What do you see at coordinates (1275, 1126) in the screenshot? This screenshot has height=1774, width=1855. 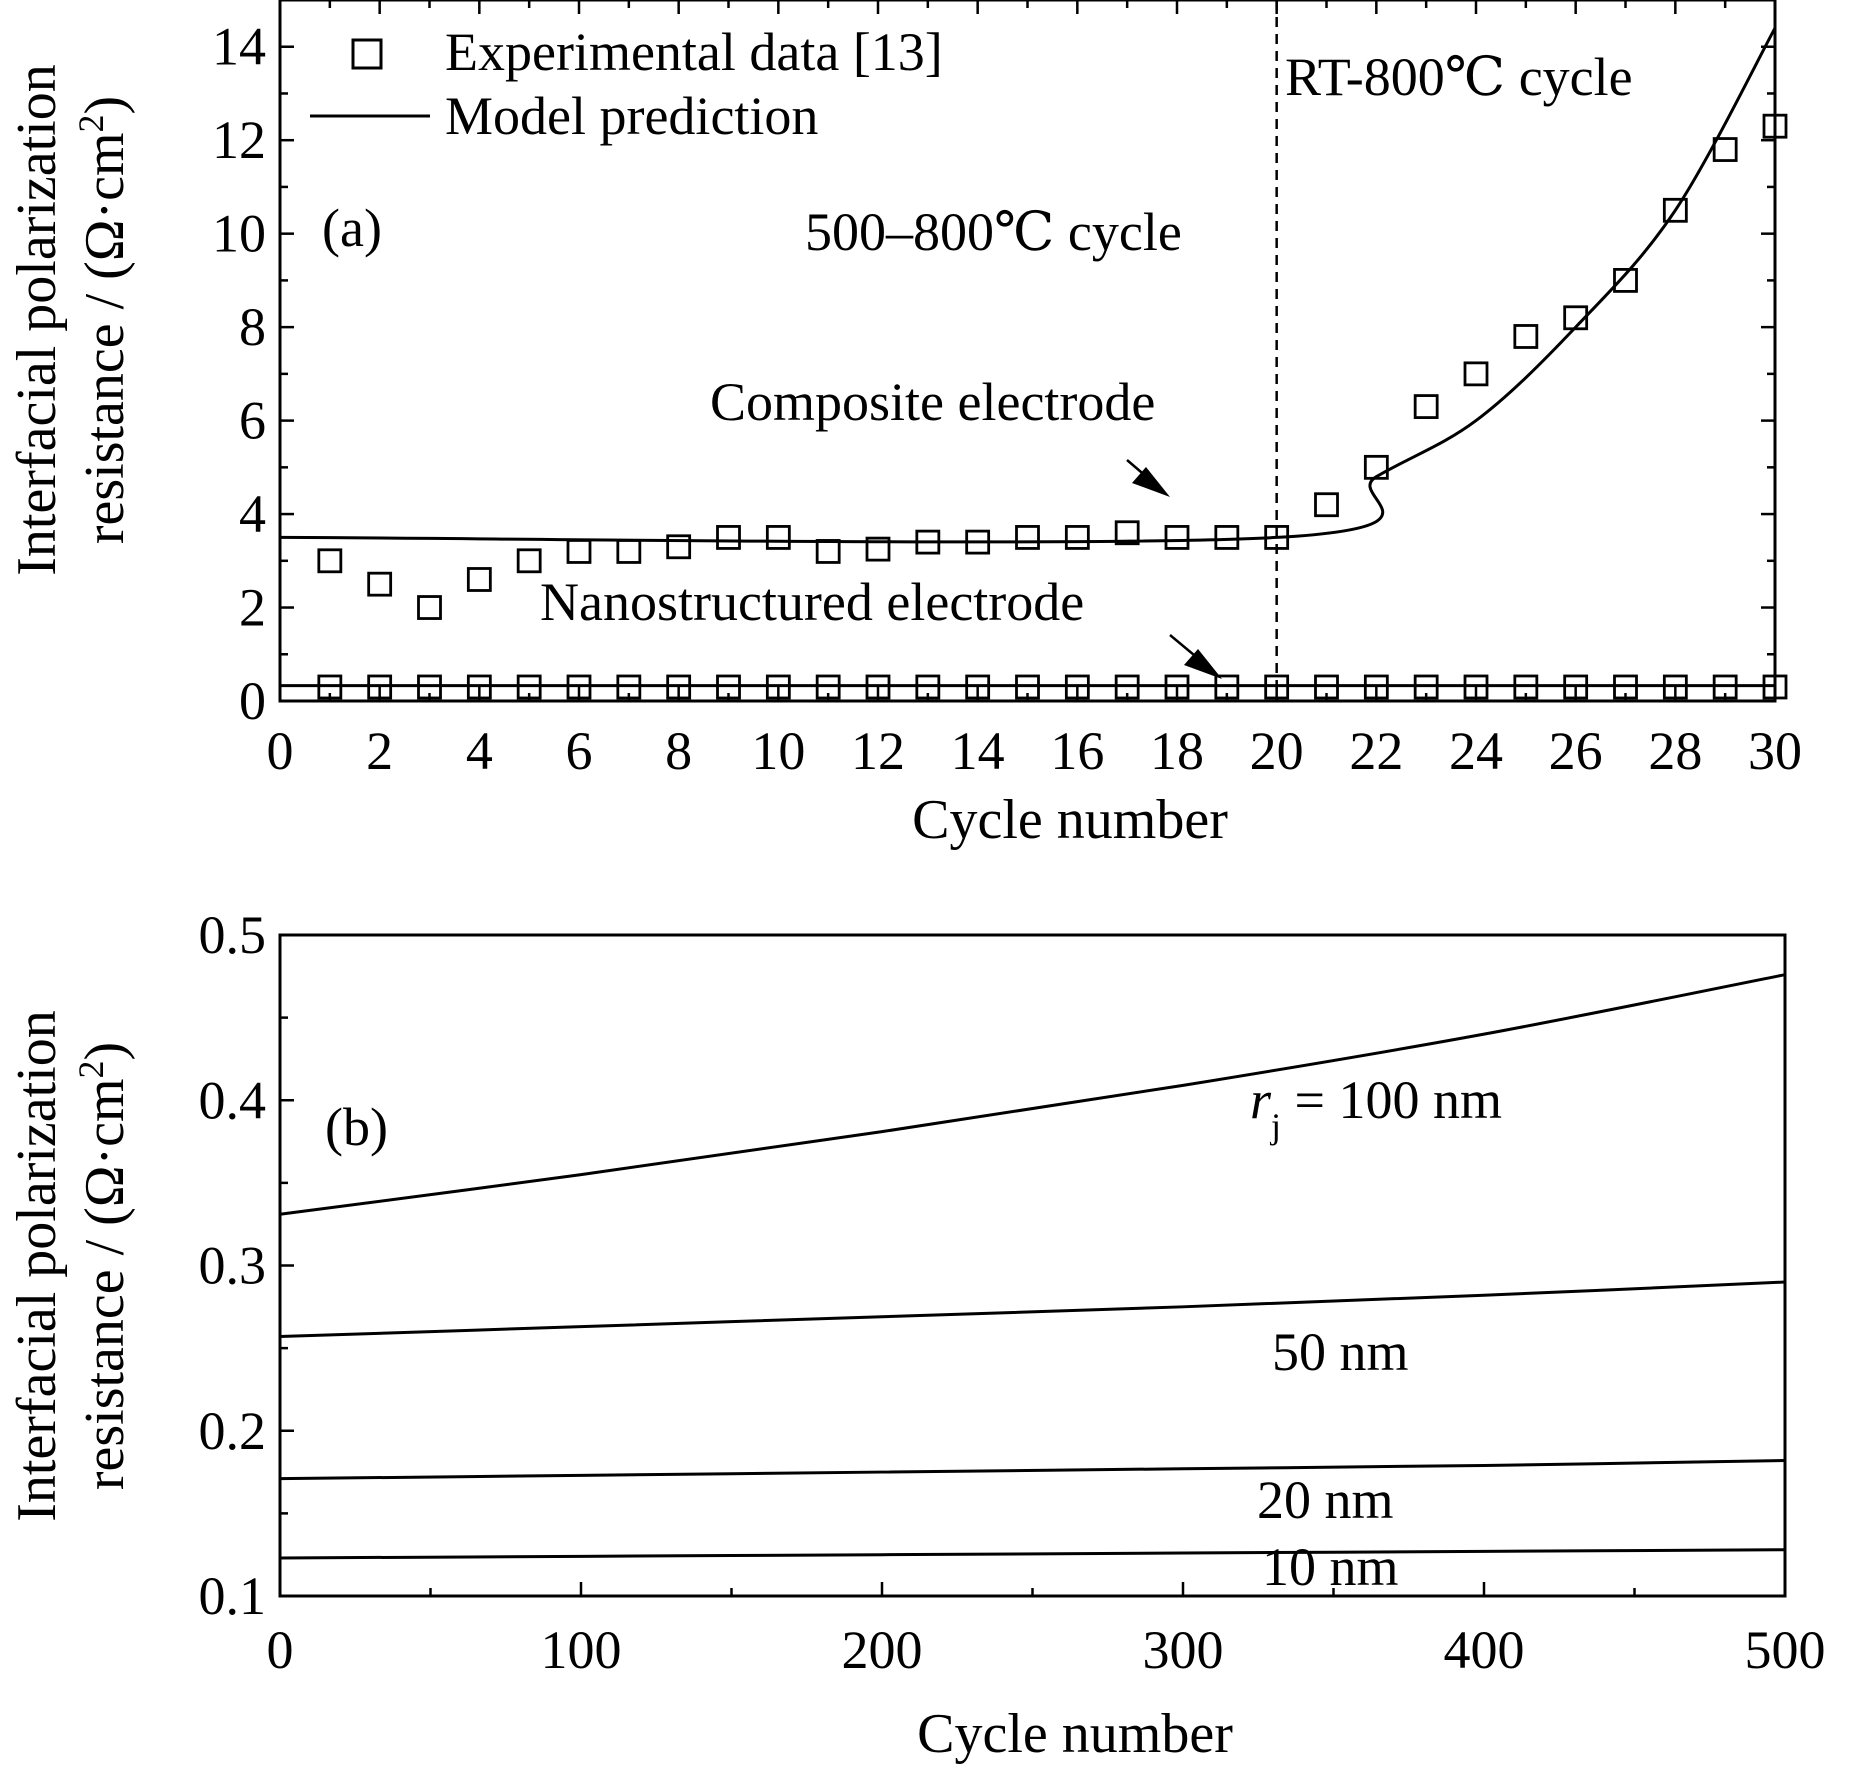 I see `r-subscript: j` at bounding box center [1275, 1126].